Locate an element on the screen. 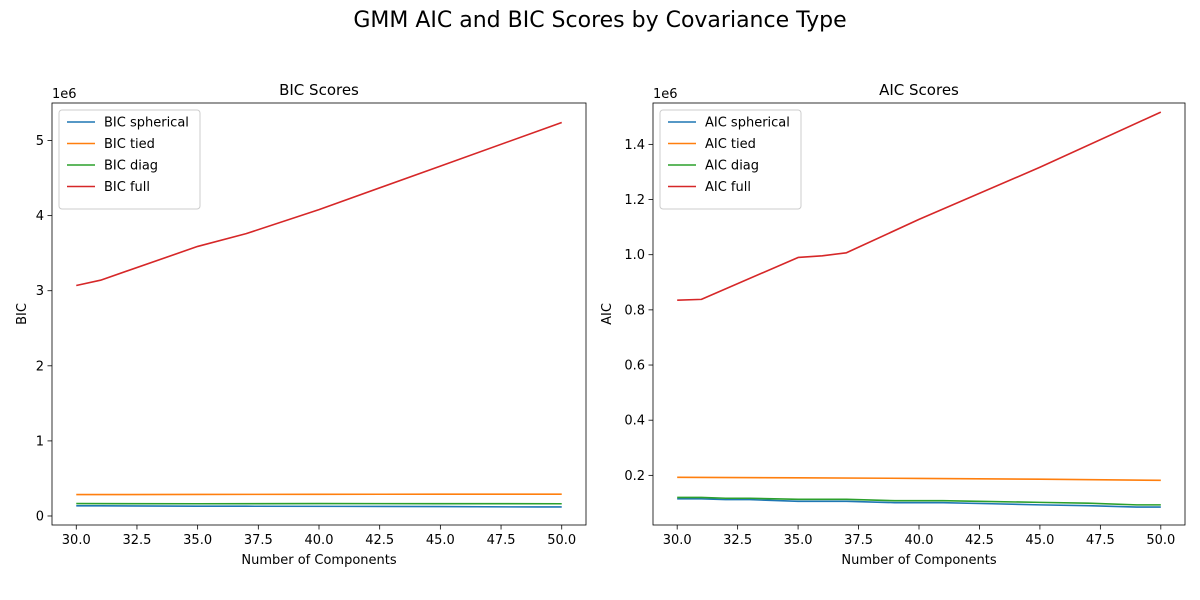 The height and width of the screenshot is (600, 1200). legend-label: AIC full is located at coordinates (728, 187).